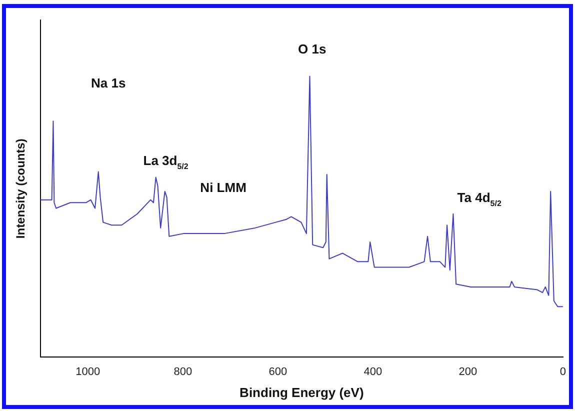 This screenshot has height=411, width=575. I want to click on annotation: Na 1s, so click(108, 82).